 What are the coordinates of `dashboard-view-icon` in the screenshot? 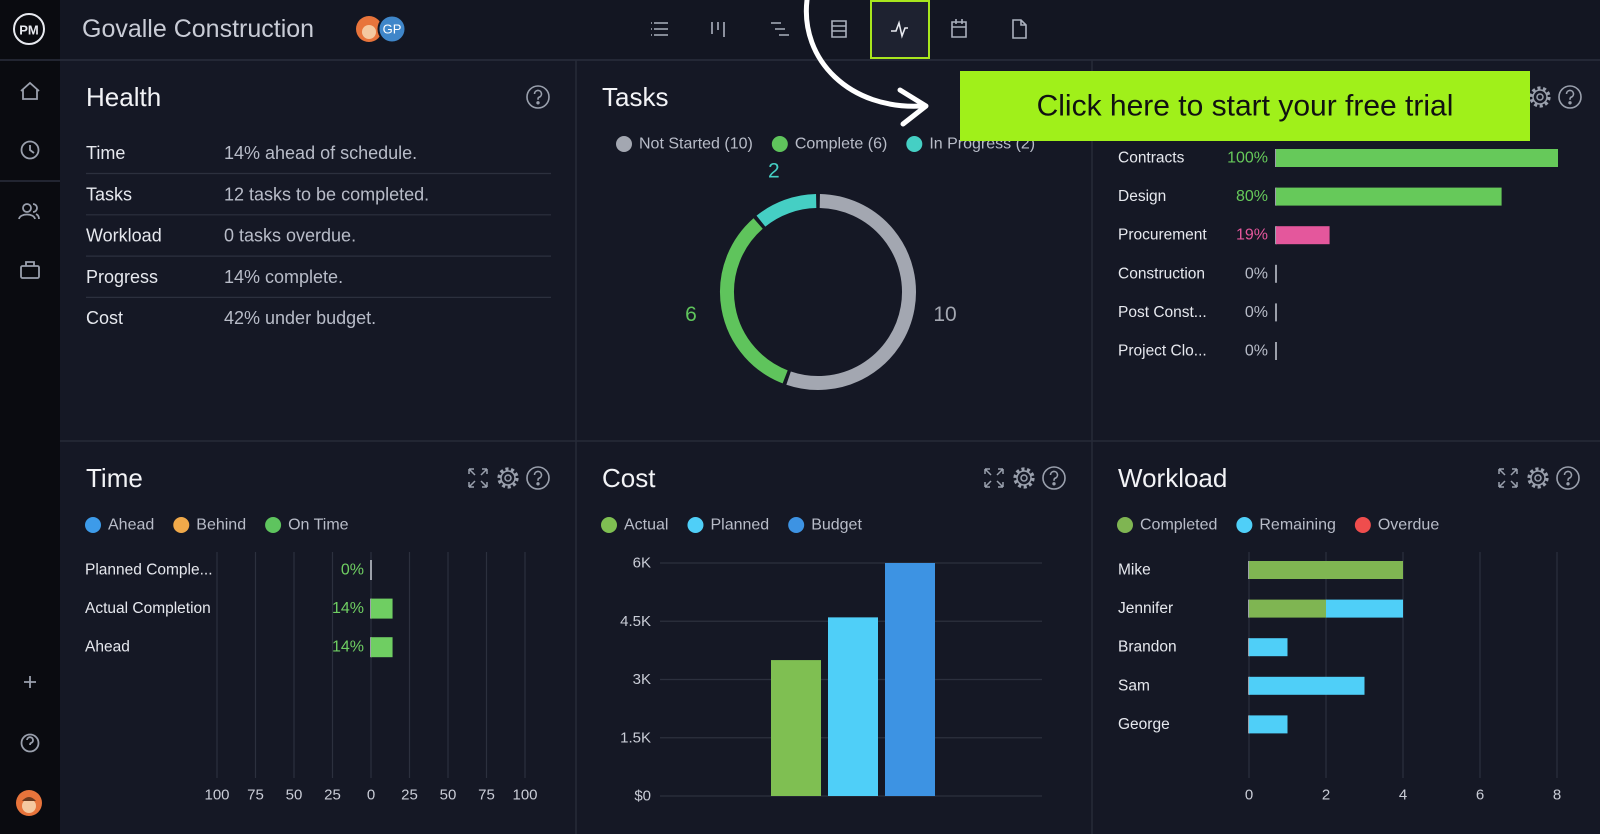 It's located at (899, 29).